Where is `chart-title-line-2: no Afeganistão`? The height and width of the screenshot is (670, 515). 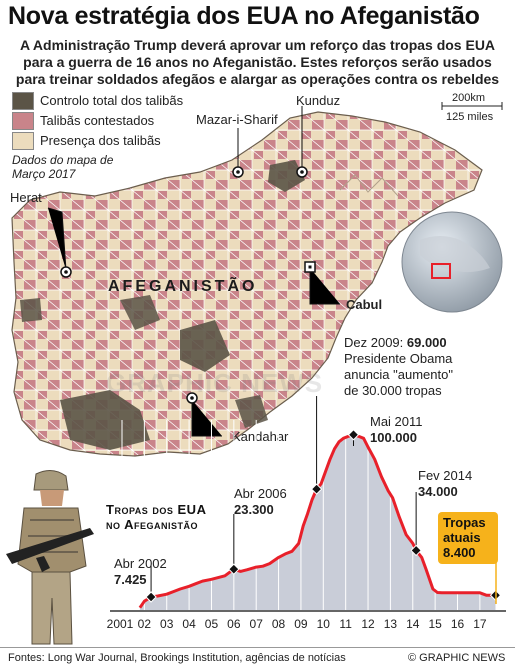 chart-title-line-2: no Afeganistão is located at coordinates (152, 524).